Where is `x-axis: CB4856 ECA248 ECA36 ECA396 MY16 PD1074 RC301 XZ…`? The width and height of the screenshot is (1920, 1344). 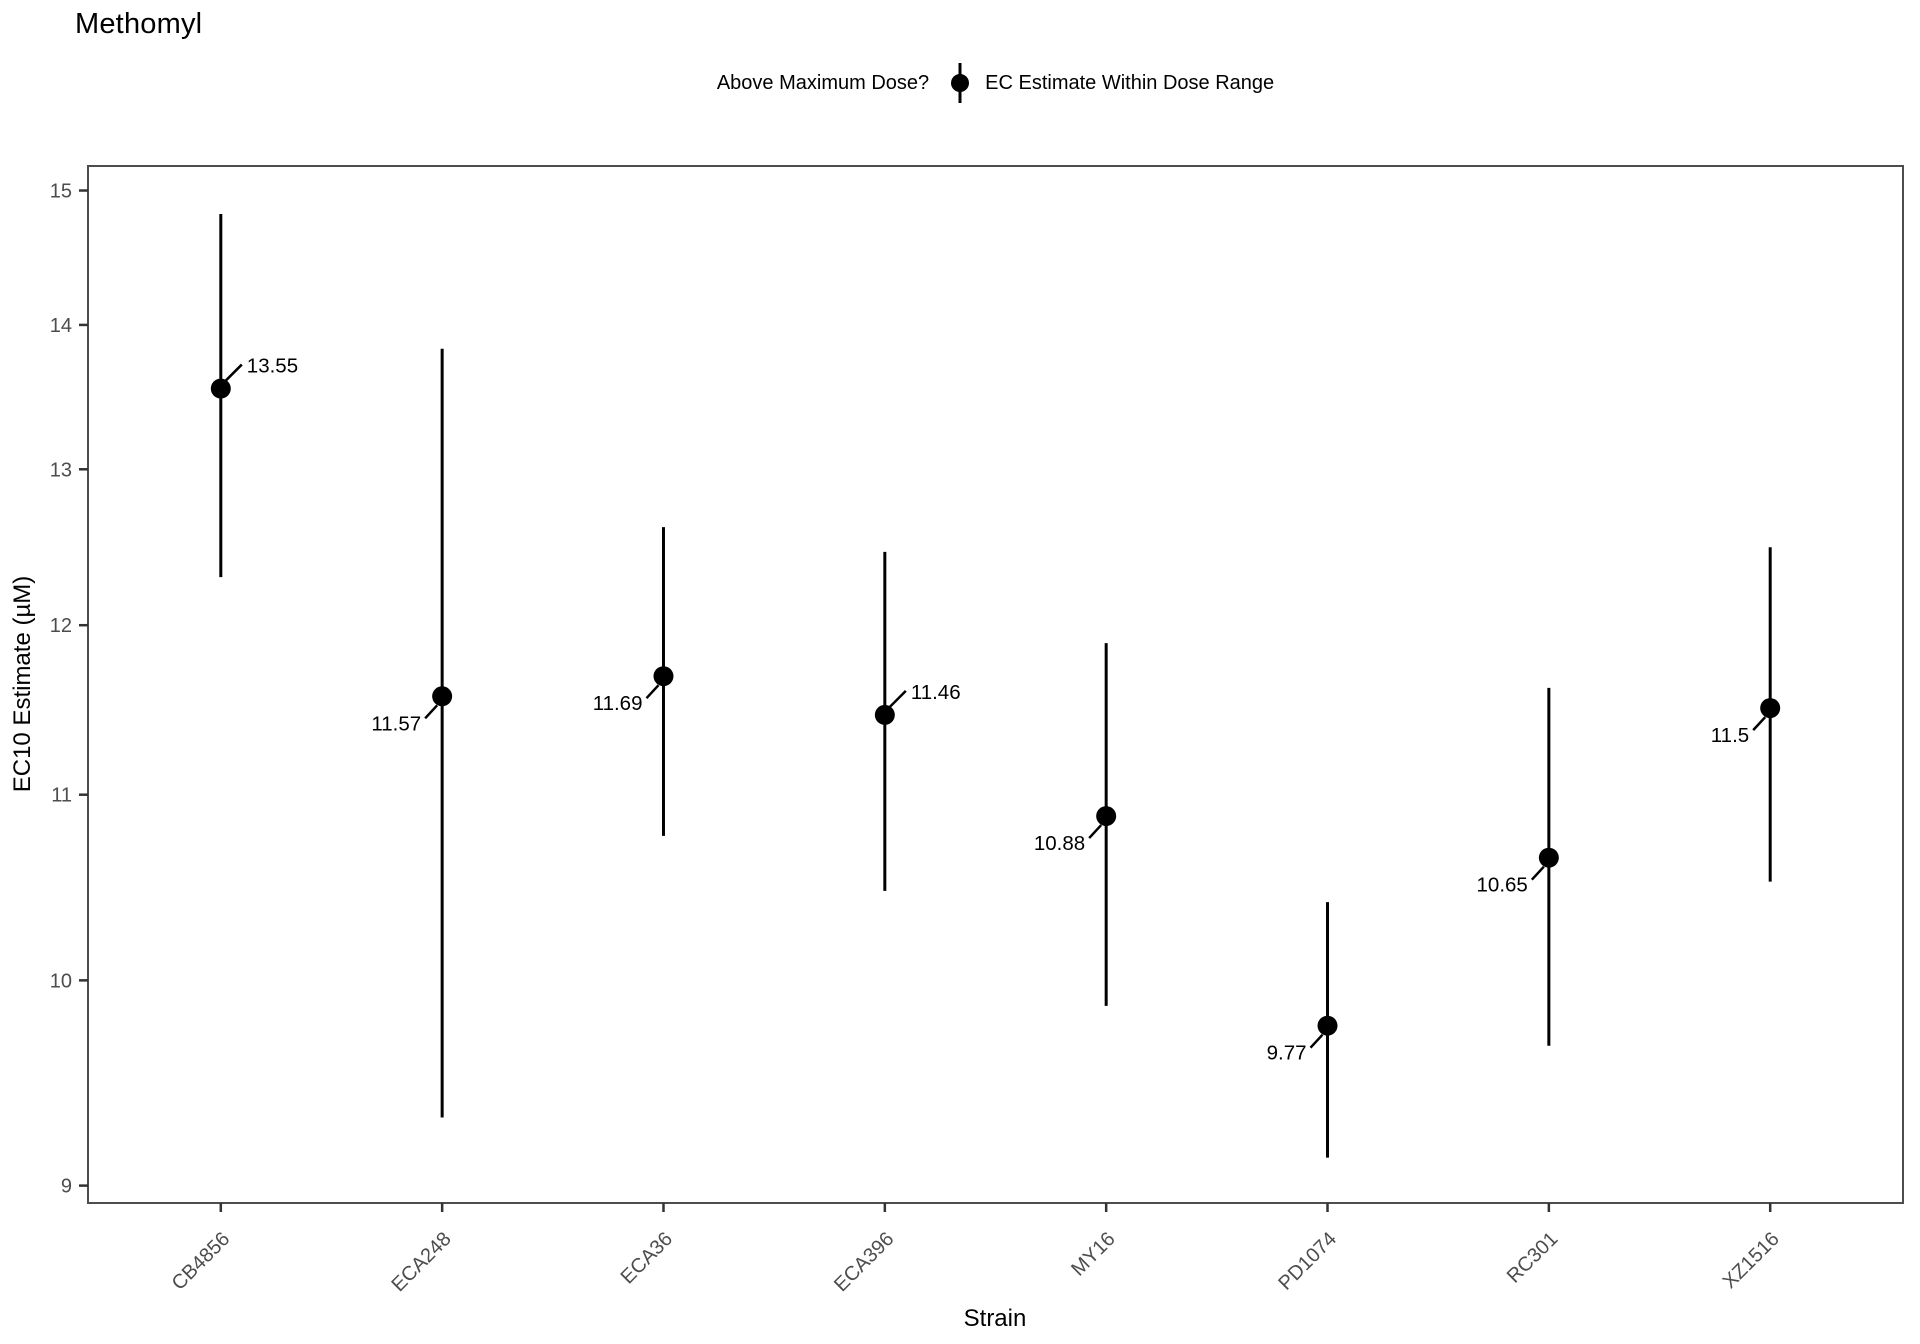 x-axis: CB4856 ECA248 ECA36 ECA396 MY16 PD1074 RC301 XZ… is located at coordinates (976, 1249).